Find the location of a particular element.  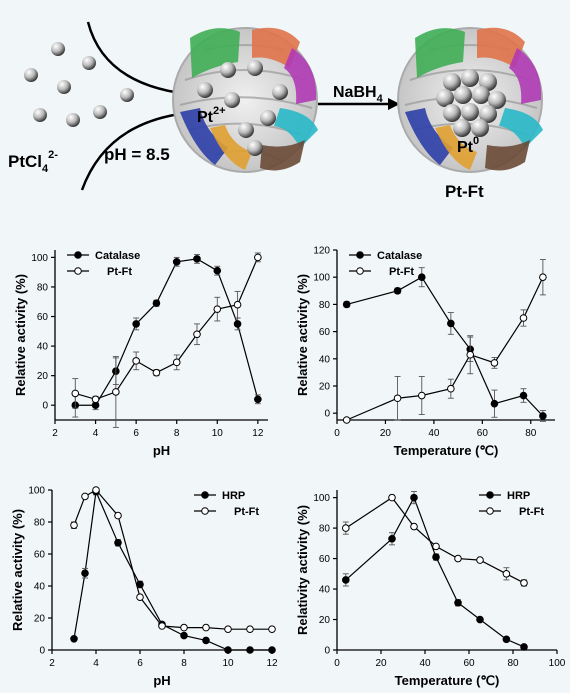

y-tick-label: 40 is located at coordinates (325, 590).